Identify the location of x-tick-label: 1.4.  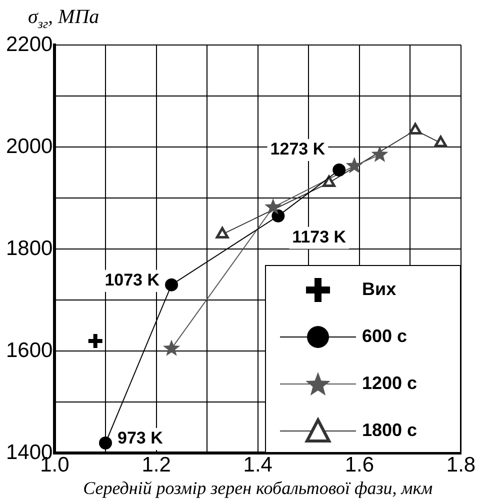
(258, 465).